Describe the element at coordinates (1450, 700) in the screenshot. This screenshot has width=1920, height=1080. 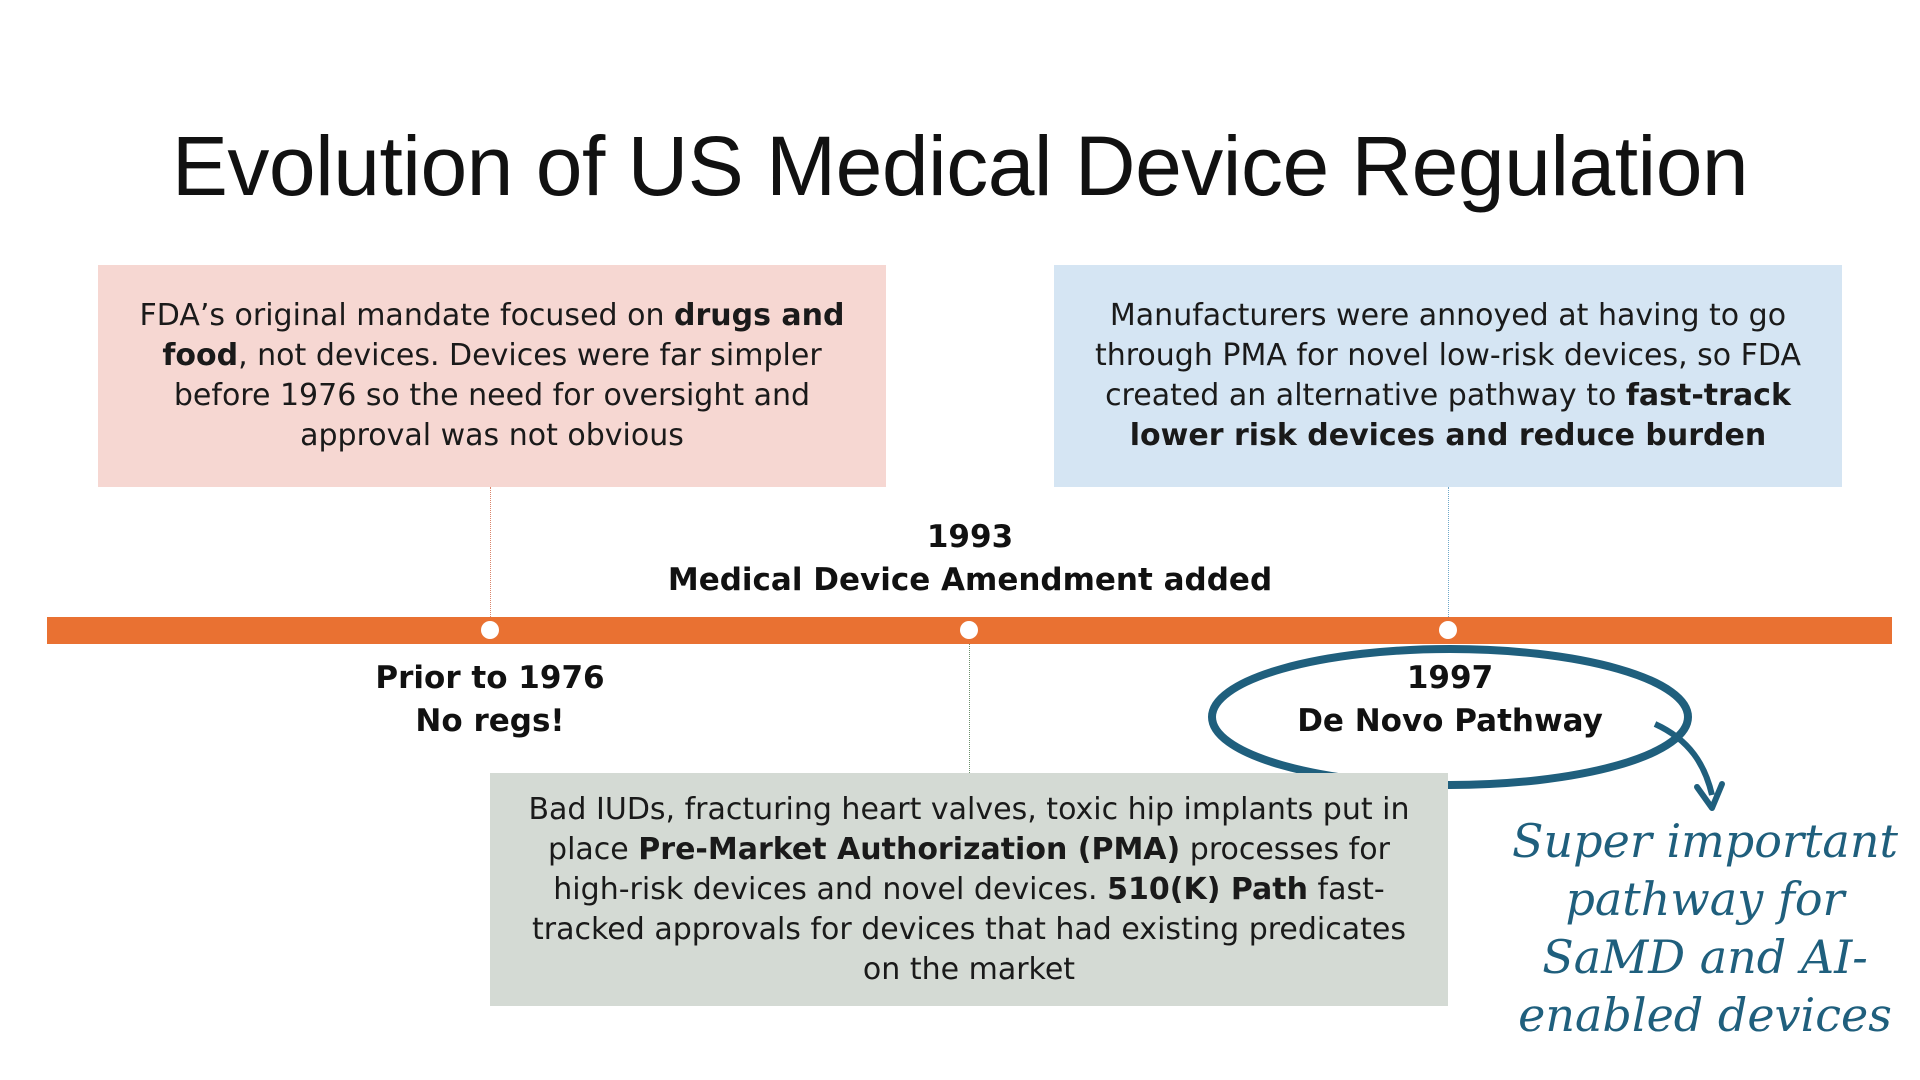
I see `milestone-1997-label: 1997 De Novo Pathway` at that location.